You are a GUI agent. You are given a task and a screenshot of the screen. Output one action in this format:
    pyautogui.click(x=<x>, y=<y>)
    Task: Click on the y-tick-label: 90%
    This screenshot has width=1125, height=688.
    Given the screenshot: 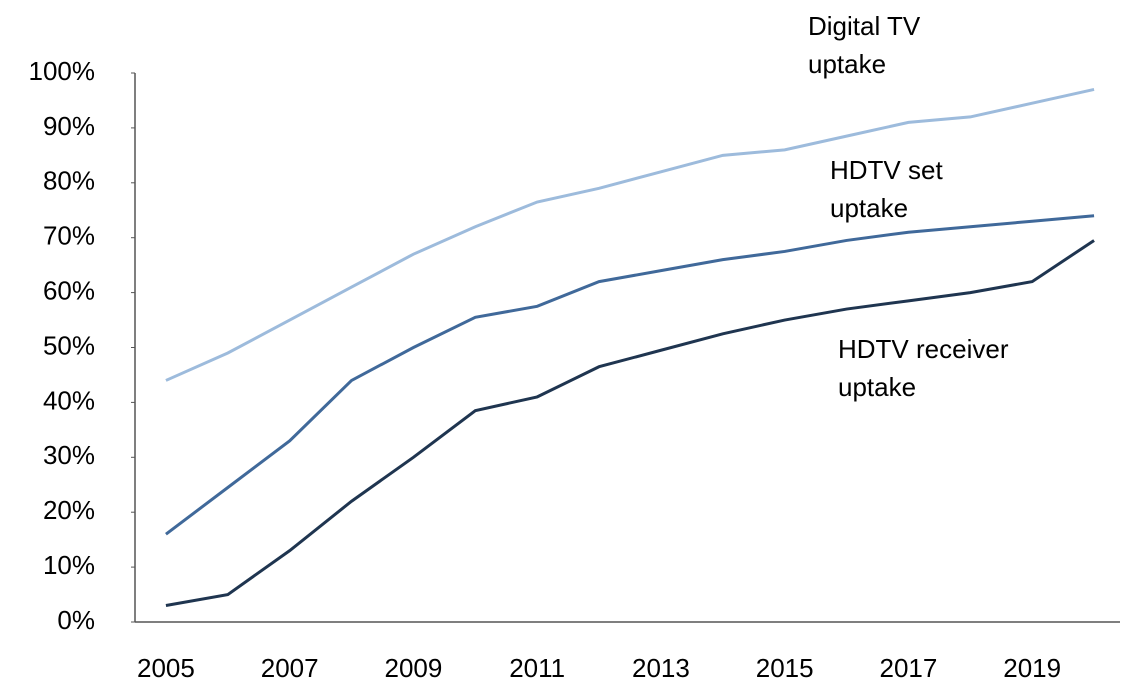 What is the action you would take?
    pyautogui.click(x=69, y=126)
    